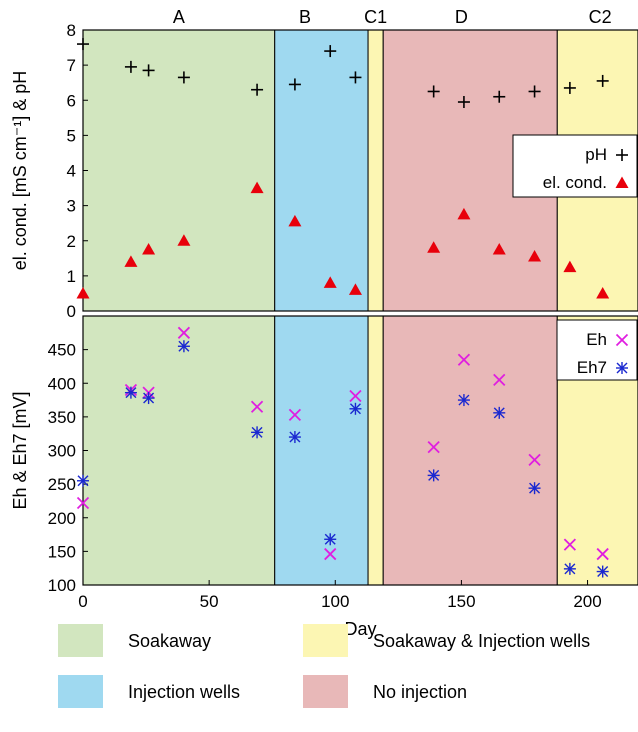  Describe the element at coordinates (20, 450) in the screenshot. I see `y-axis-title: Eh & Eh7 [mV]` at that location.